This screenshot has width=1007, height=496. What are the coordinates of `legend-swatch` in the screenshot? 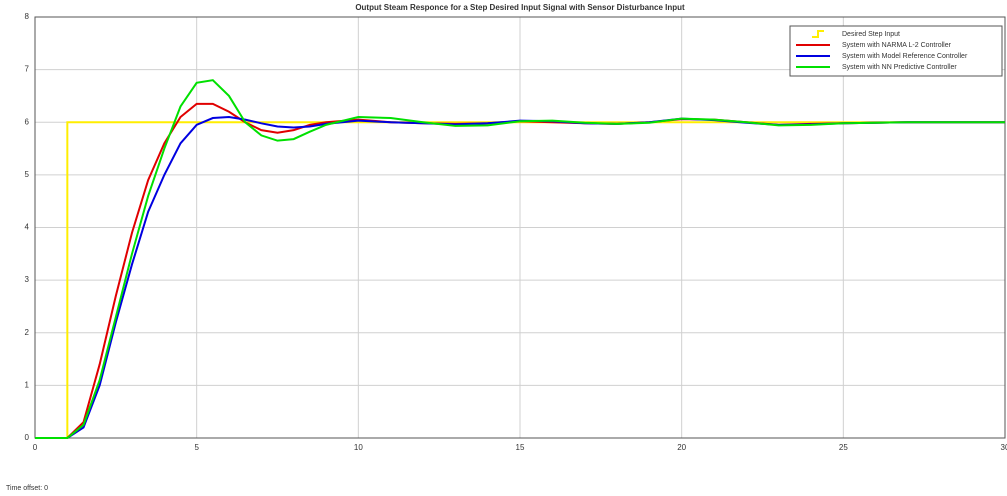 It's located at (818, 34).